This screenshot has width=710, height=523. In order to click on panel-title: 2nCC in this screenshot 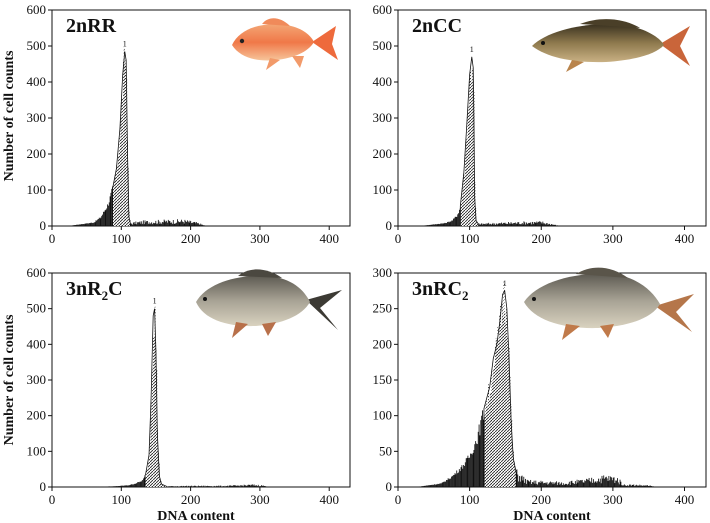, I will do `click(437, 26)`.